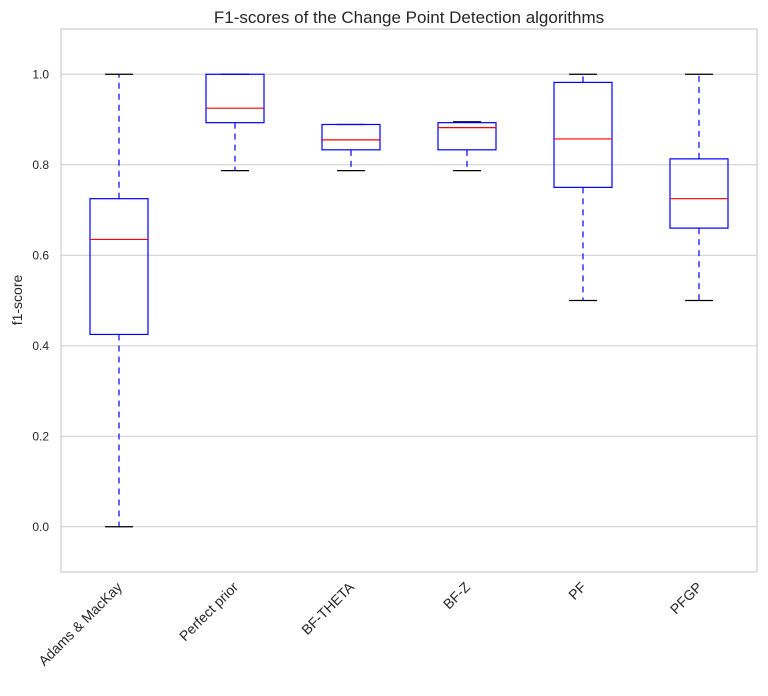 The width and height of the screenshot is (768, 696). I want to click on y-tick-label: 1.0, so click(40, 74).